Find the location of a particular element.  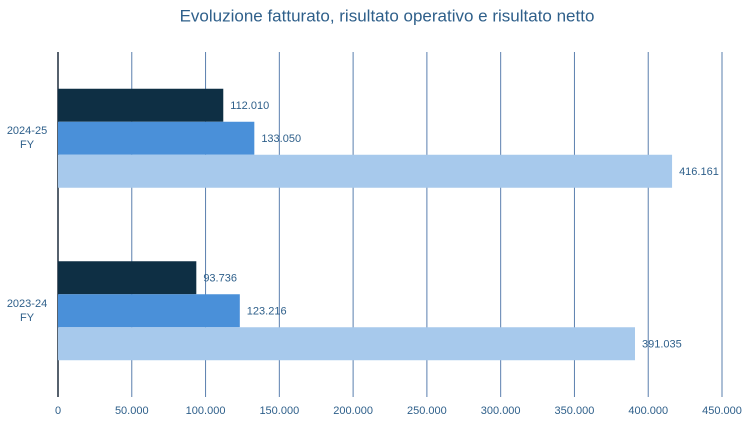

x-tick-label: 150.000 is located at coordinates (279, 411).